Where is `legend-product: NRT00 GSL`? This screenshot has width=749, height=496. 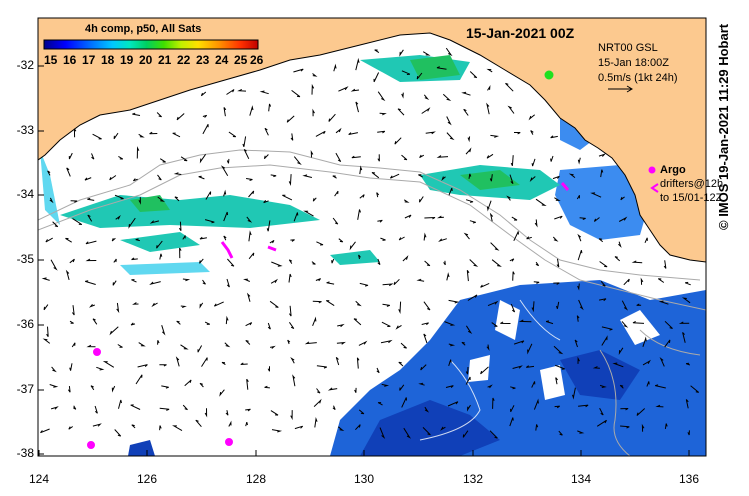
legend-product: NRT00 GSL is located at coordinates (628, 48).